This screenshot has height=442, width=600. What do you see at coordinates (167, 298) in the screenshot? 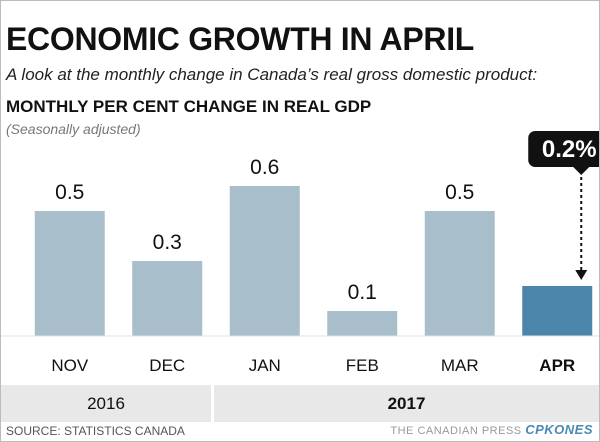
I see `bar-dec` at bounding box center [167, 298].